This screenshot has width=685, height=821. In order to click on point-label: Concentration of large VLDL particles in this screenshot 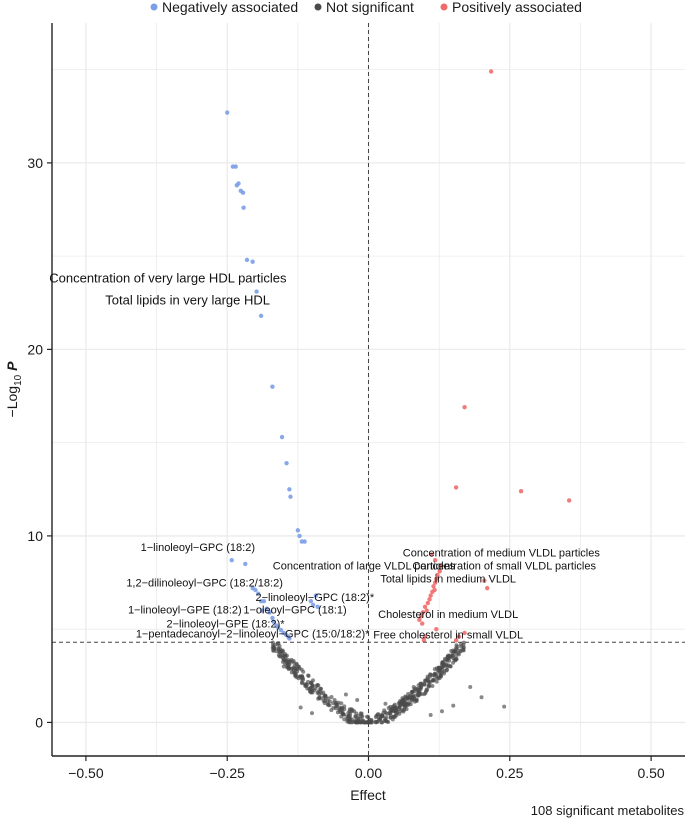, I will do `click(364, 566)`.